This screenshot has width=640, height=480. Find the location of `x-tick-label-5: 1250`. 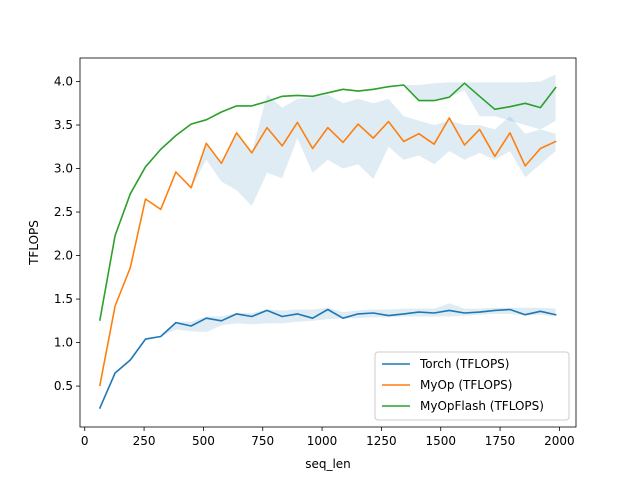

x-tick-label-5: 1250 is located at coordinates (381, 441).